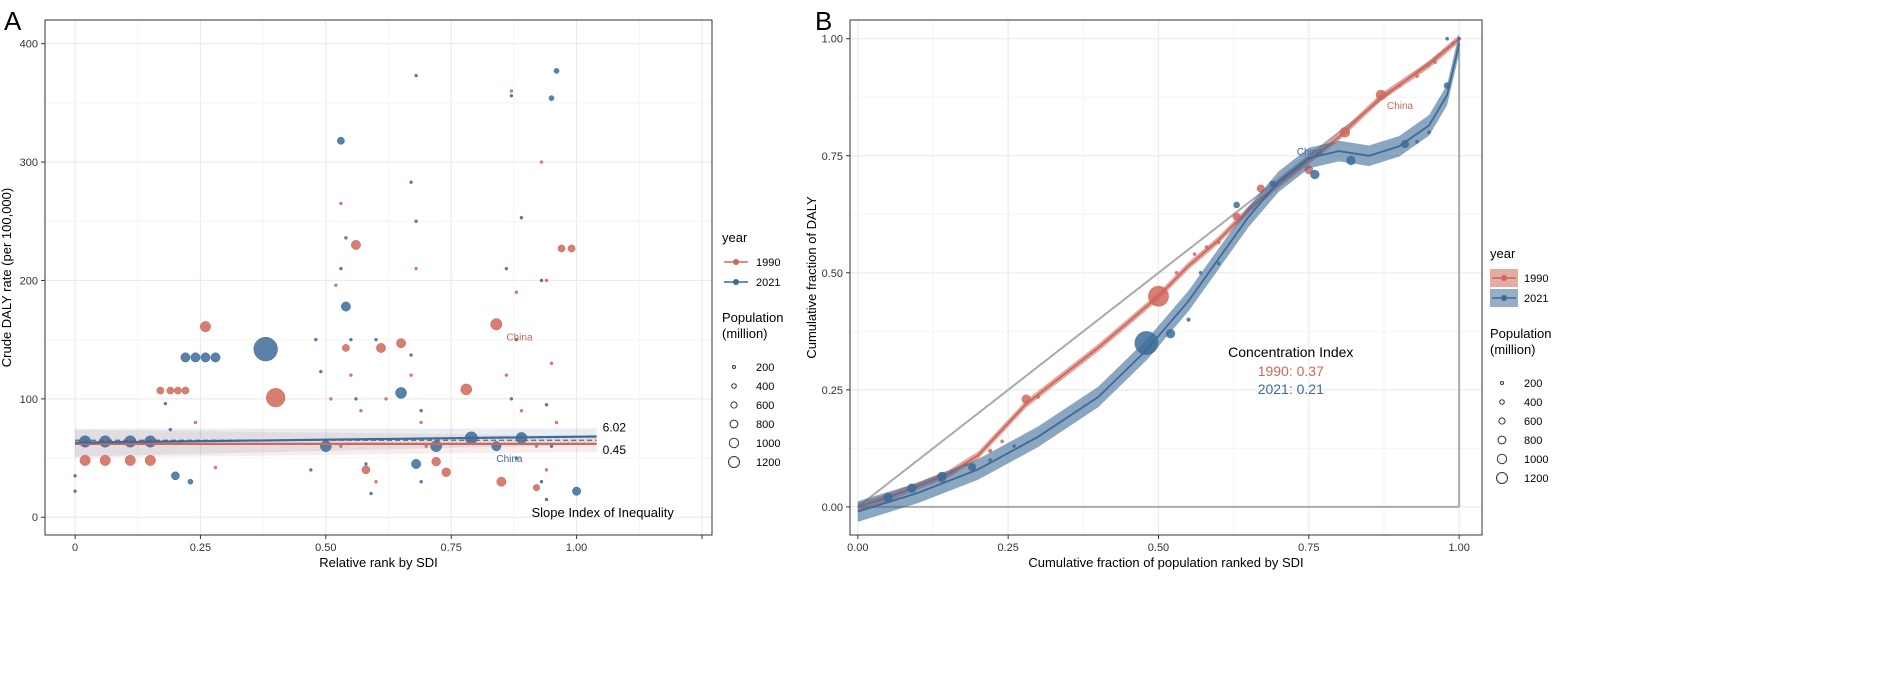  What do you see at coordinates (832, 157) in the screenshot?
I see `y-tick-label: 0.75` at bounding box center [832, 157].